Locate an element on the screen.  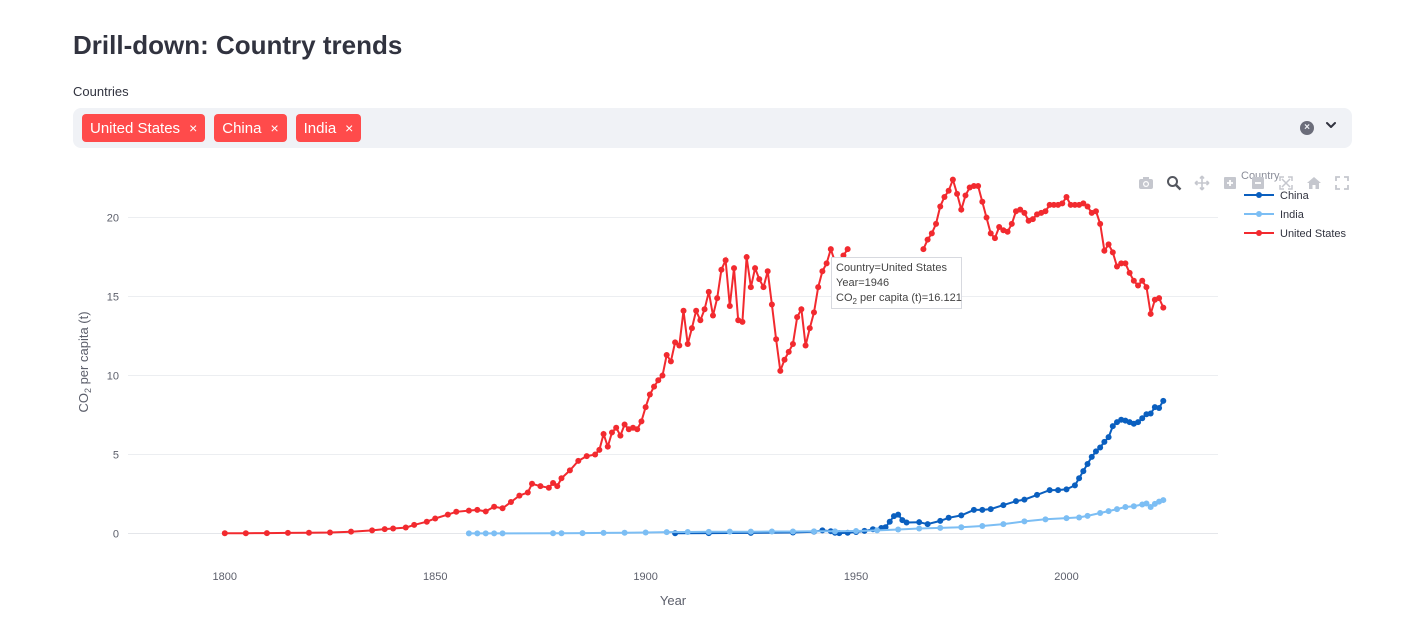
home-icon is located at coordinates (1314, 183).